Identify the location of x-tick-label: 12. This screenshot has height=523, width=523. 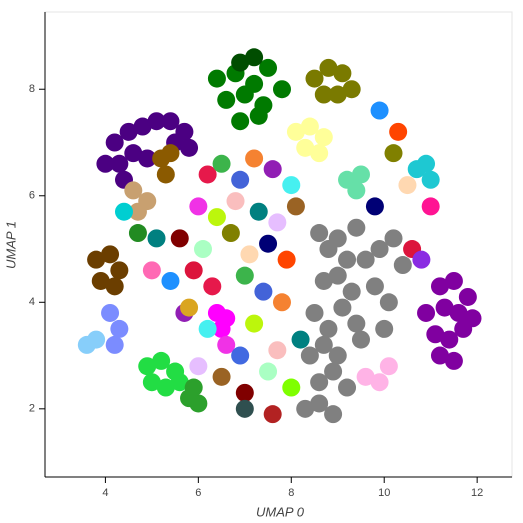
(477, 493).